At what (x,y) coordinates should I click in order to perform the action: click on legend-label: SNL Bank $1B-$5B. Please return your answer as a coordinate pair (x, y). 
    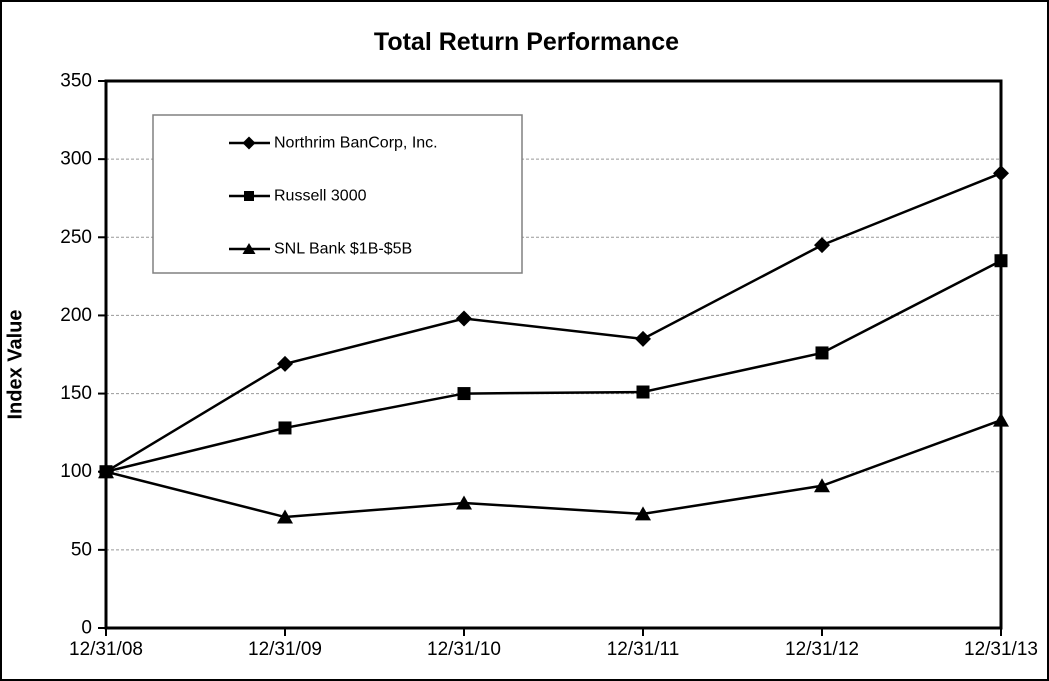
    Looking at the image, I should click on (343, 249).